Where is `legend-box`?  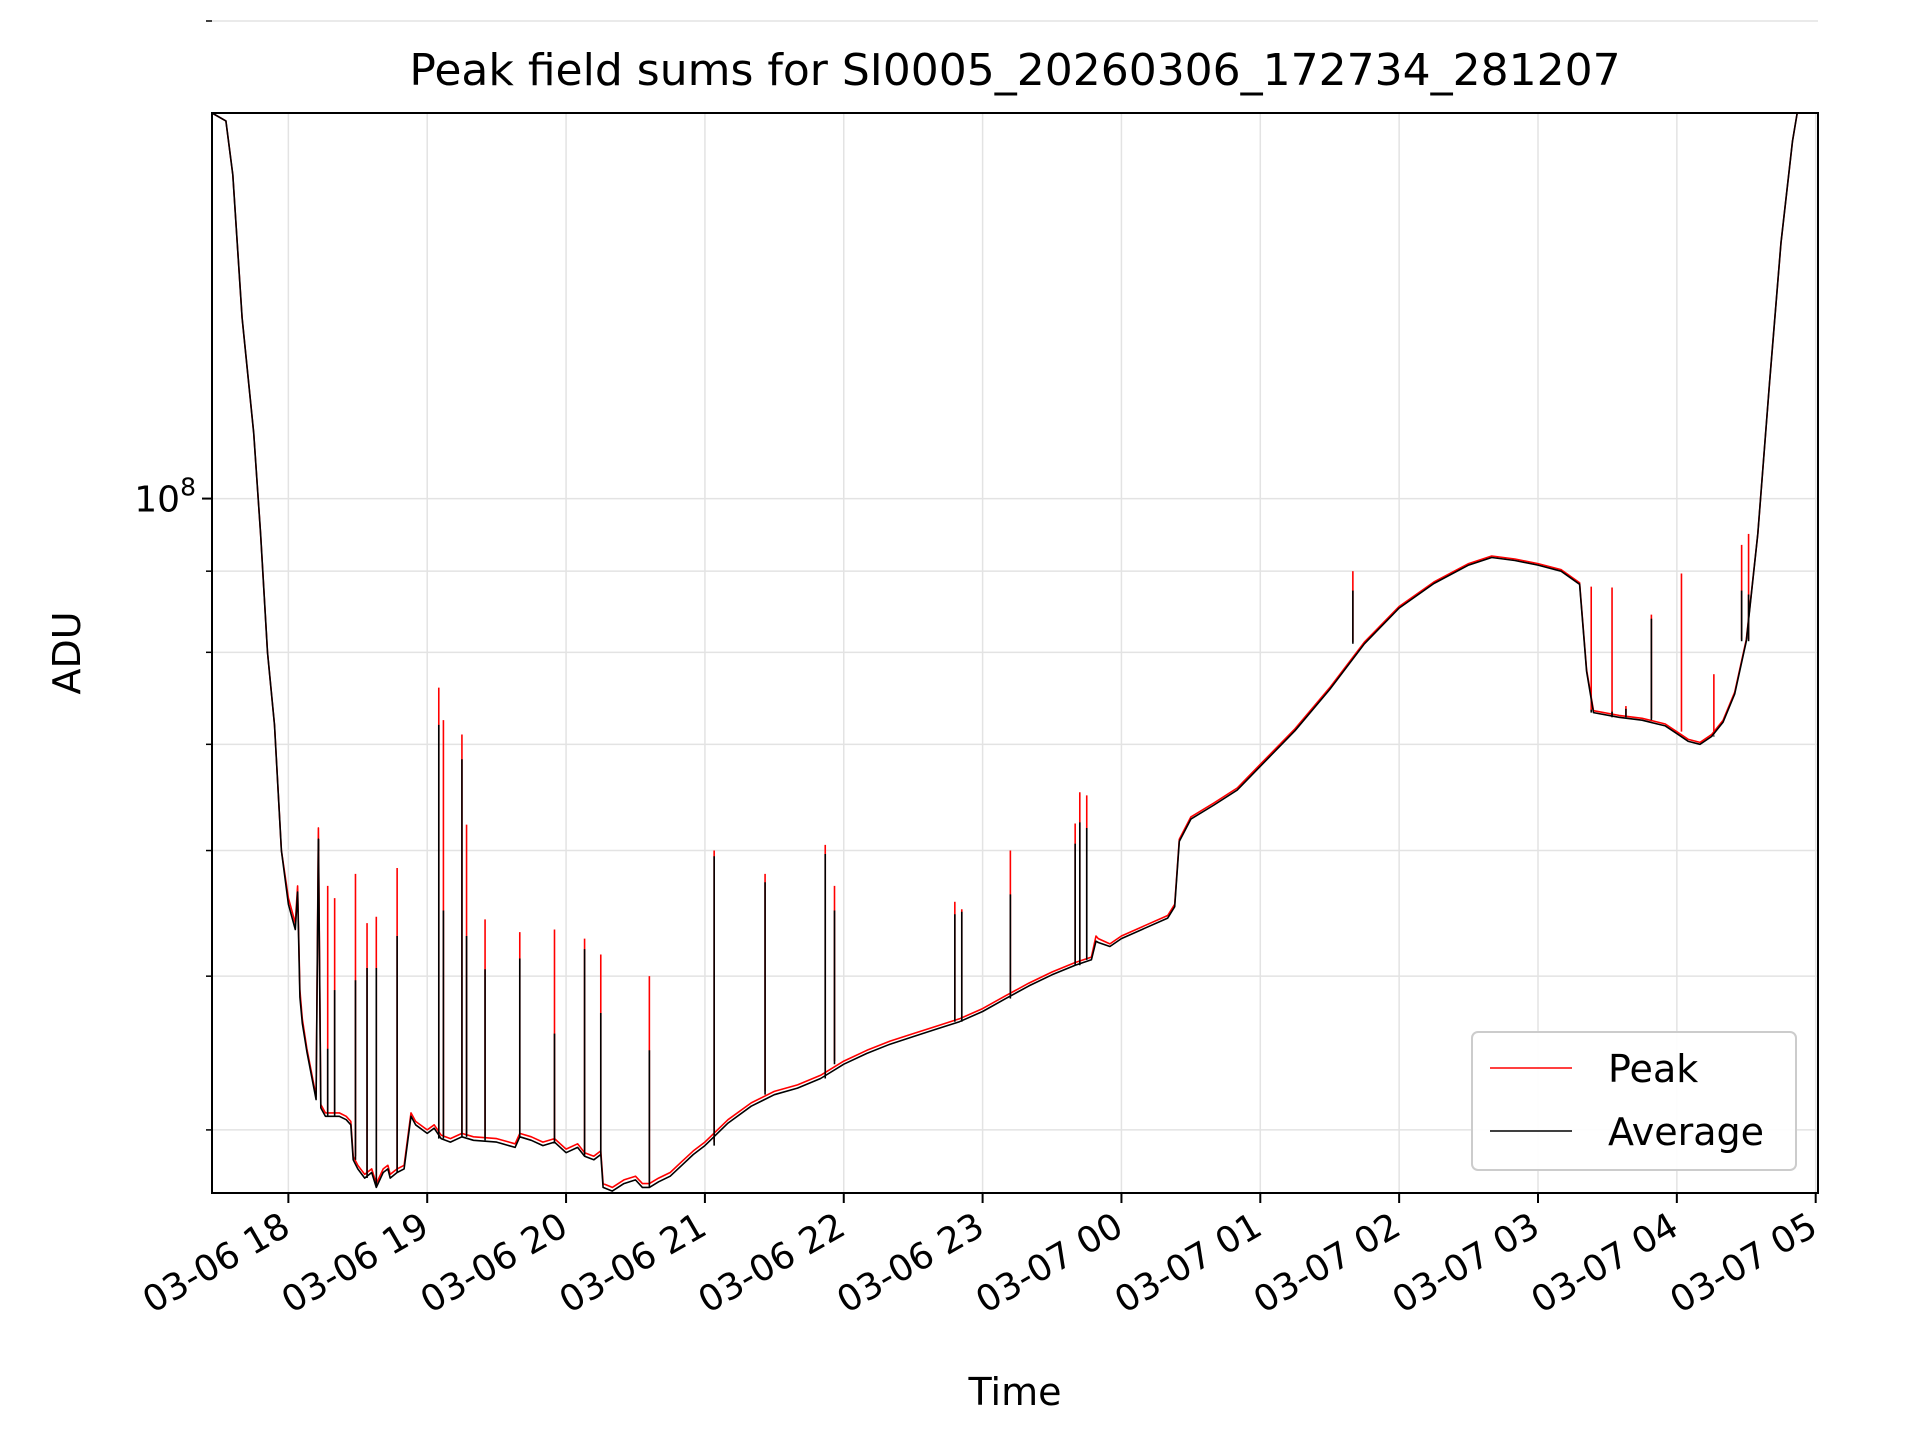 legend-box is located at coordinates (1634, 1101).